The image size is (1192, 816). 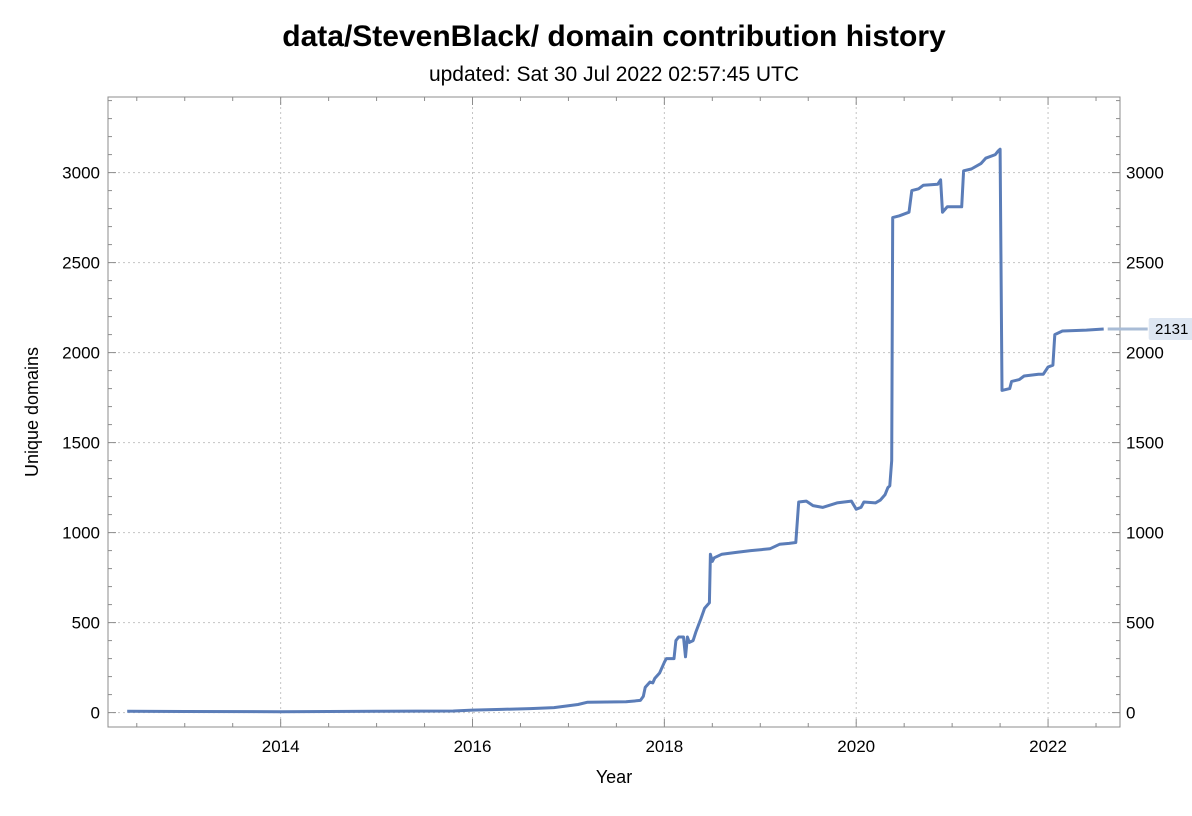 I want to click on end-value-badge, so click(x=1170, y=329).